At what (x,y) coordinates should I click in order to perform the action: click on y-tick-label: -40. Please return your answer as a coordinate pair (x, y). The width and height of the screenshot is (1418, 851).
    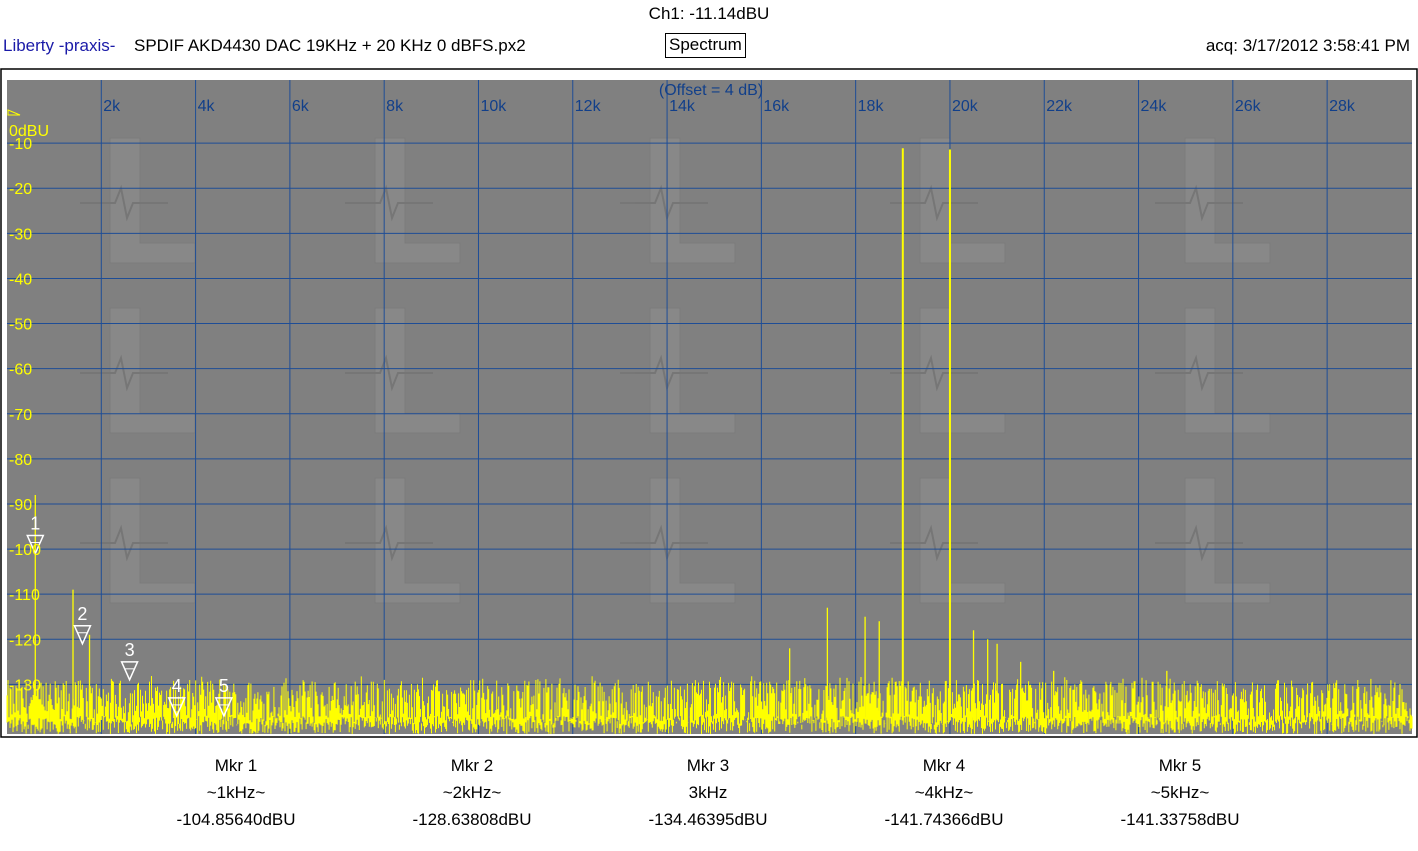
    Looking at the image, I should click on (20, 279).